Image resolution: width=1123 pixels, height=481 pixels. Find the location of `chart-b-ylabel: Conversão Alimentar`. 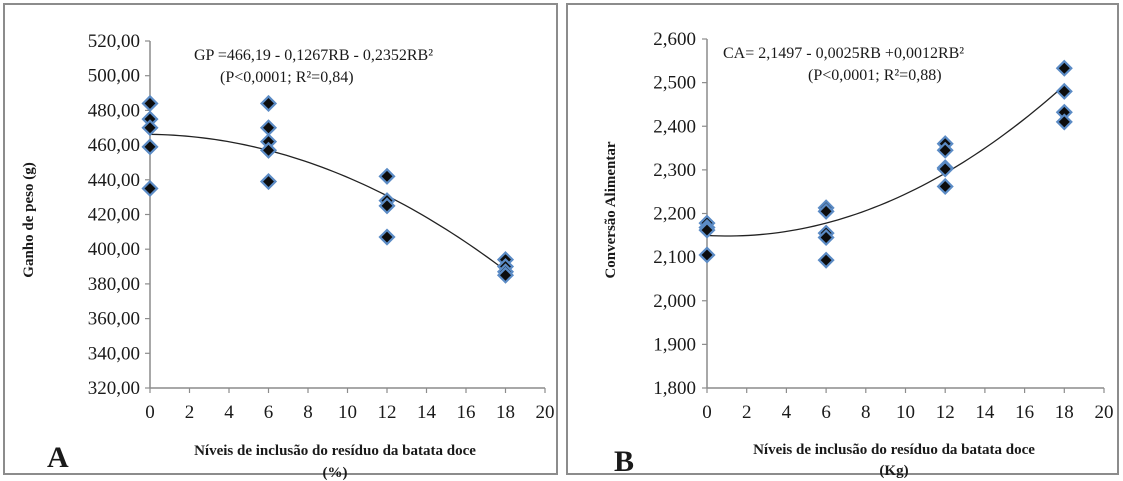

chart-b-ylabel: Conversão Alimentar is located at coordinates (611, 209).